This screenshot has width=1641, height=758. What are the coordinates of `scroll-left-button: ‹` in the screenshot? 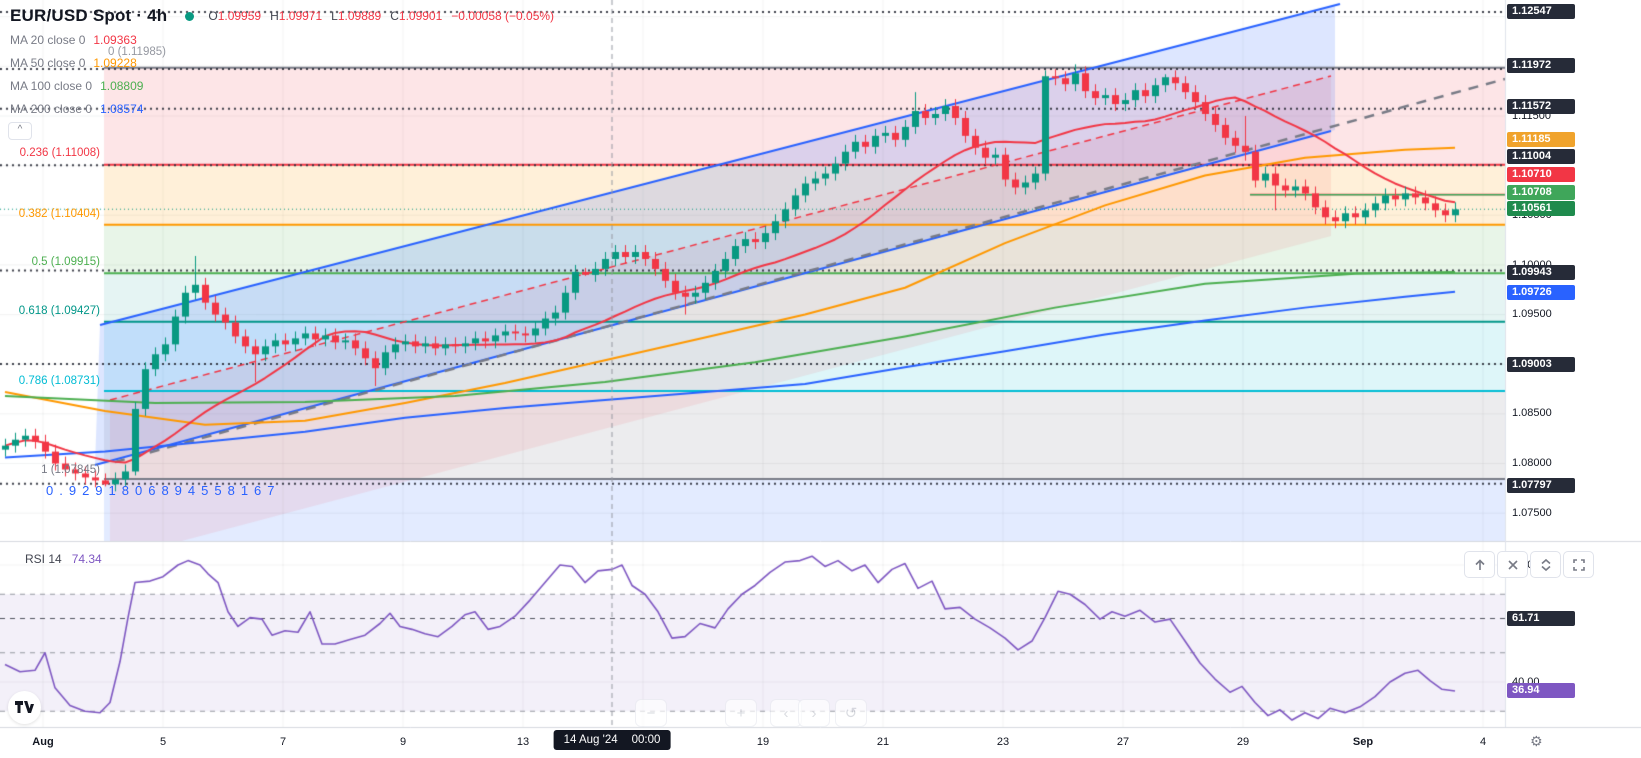 It's located at (786, 713).